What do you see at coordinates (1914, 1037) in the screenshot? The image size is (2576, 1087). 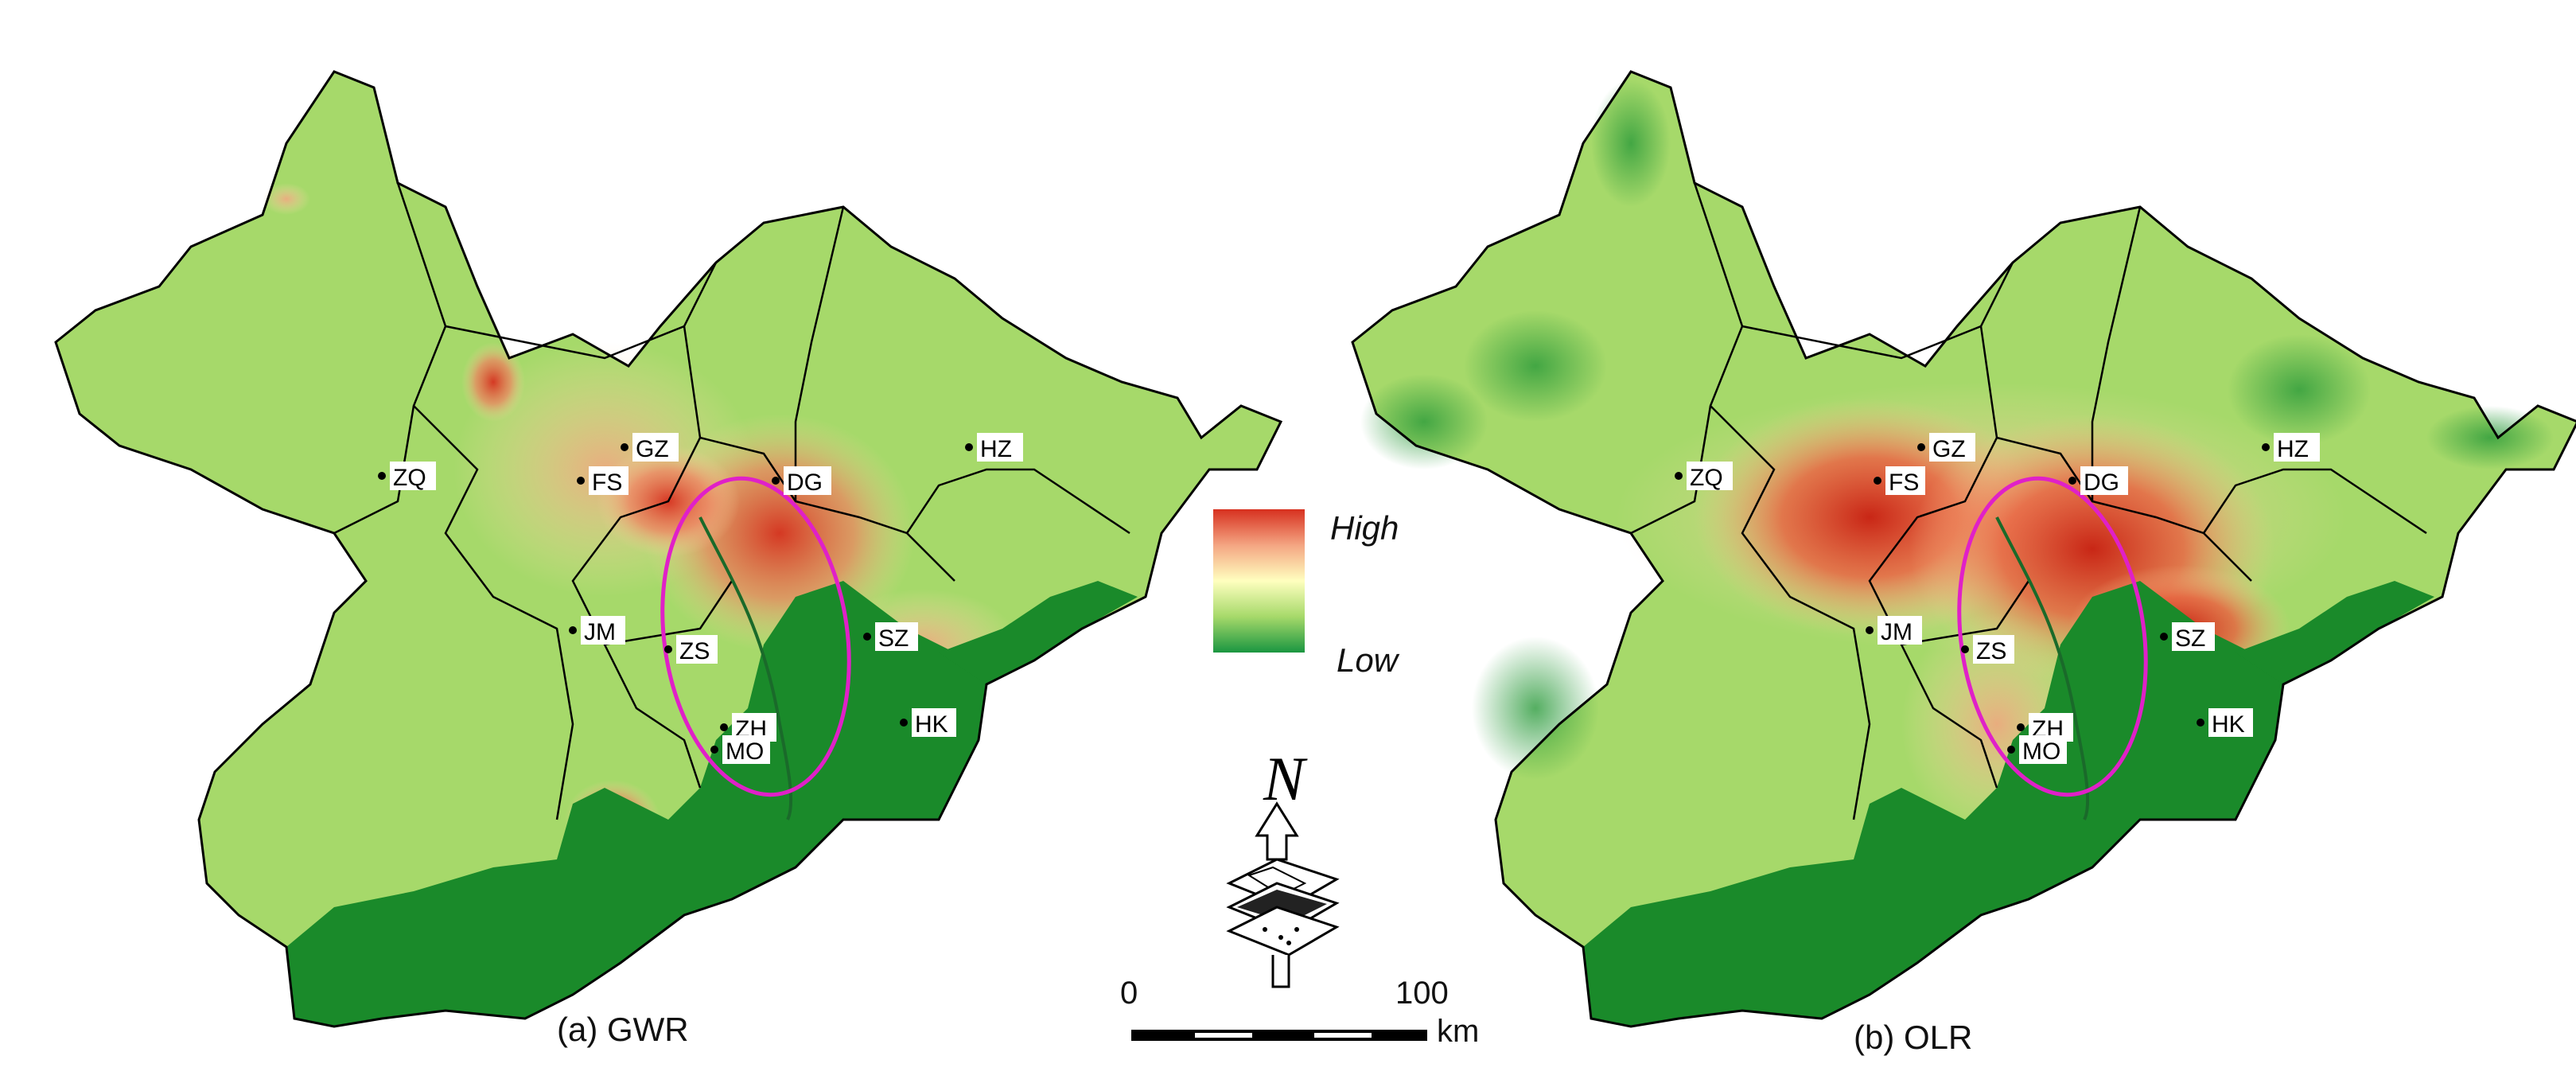 I see `caption-olr: (b) OLR` at bounding box center [1914, 1037].